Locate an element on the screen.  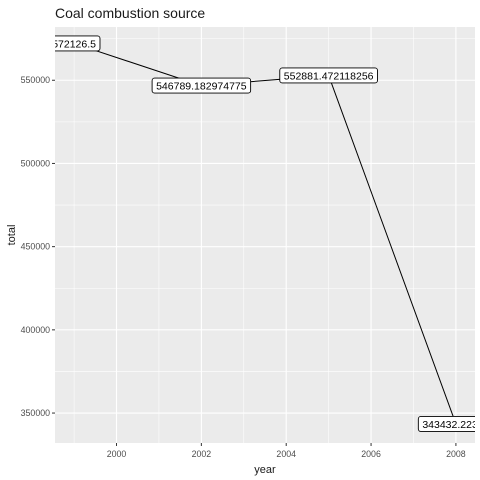
data-label: 343432.22332 is located at coordinates (448, 424).